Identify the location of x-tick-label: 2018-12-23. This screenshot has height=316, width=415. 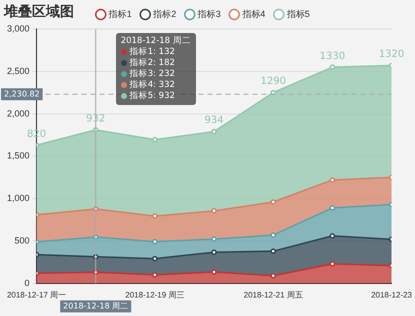
(392, 295).